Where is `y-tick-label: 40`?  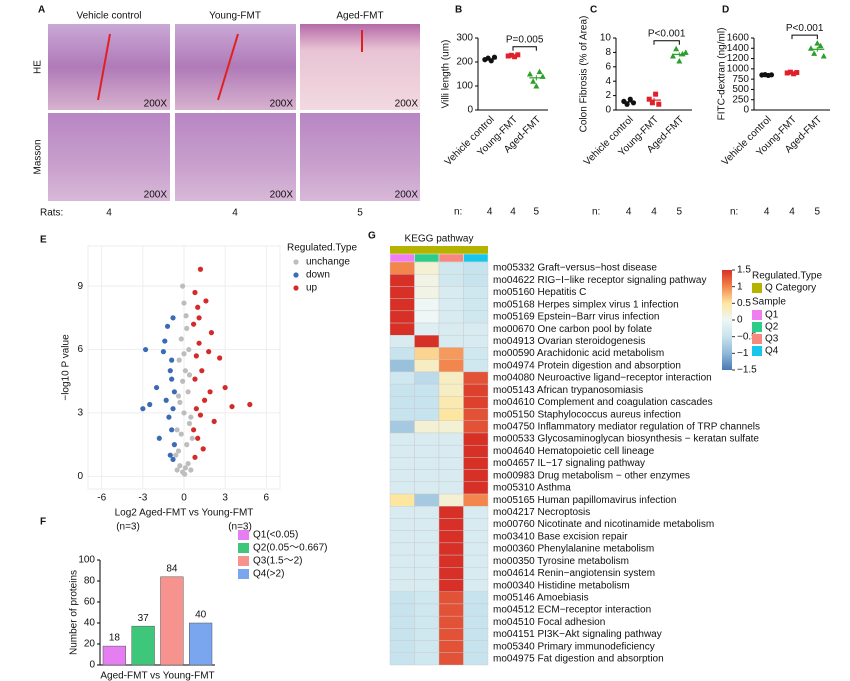 y-tick-label: 40 is located at coordinates (90, 623).